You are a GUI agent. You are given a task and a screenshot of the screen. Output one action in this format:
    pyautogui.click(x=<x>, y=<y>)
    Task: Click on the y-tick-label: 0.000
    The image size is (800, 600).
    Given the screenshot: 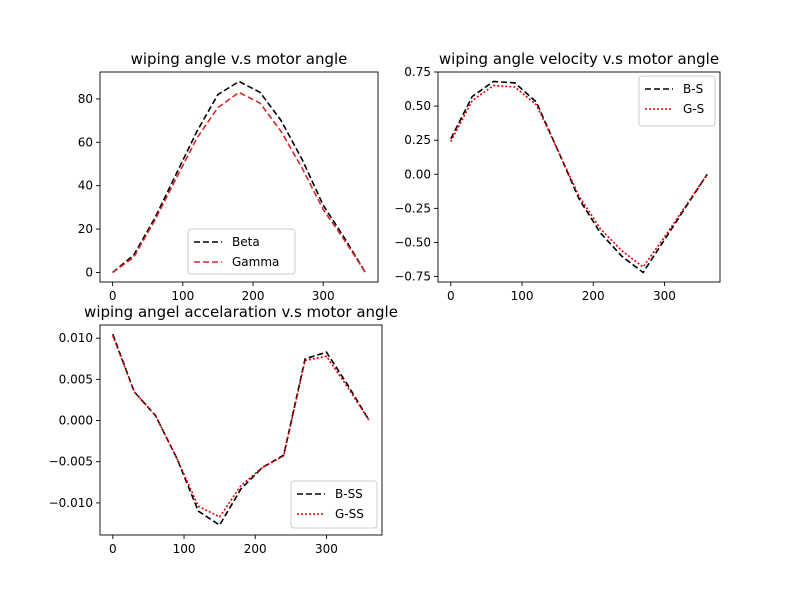 What is the action you would take?
    pyautogui.click(x=76, y=421)
    